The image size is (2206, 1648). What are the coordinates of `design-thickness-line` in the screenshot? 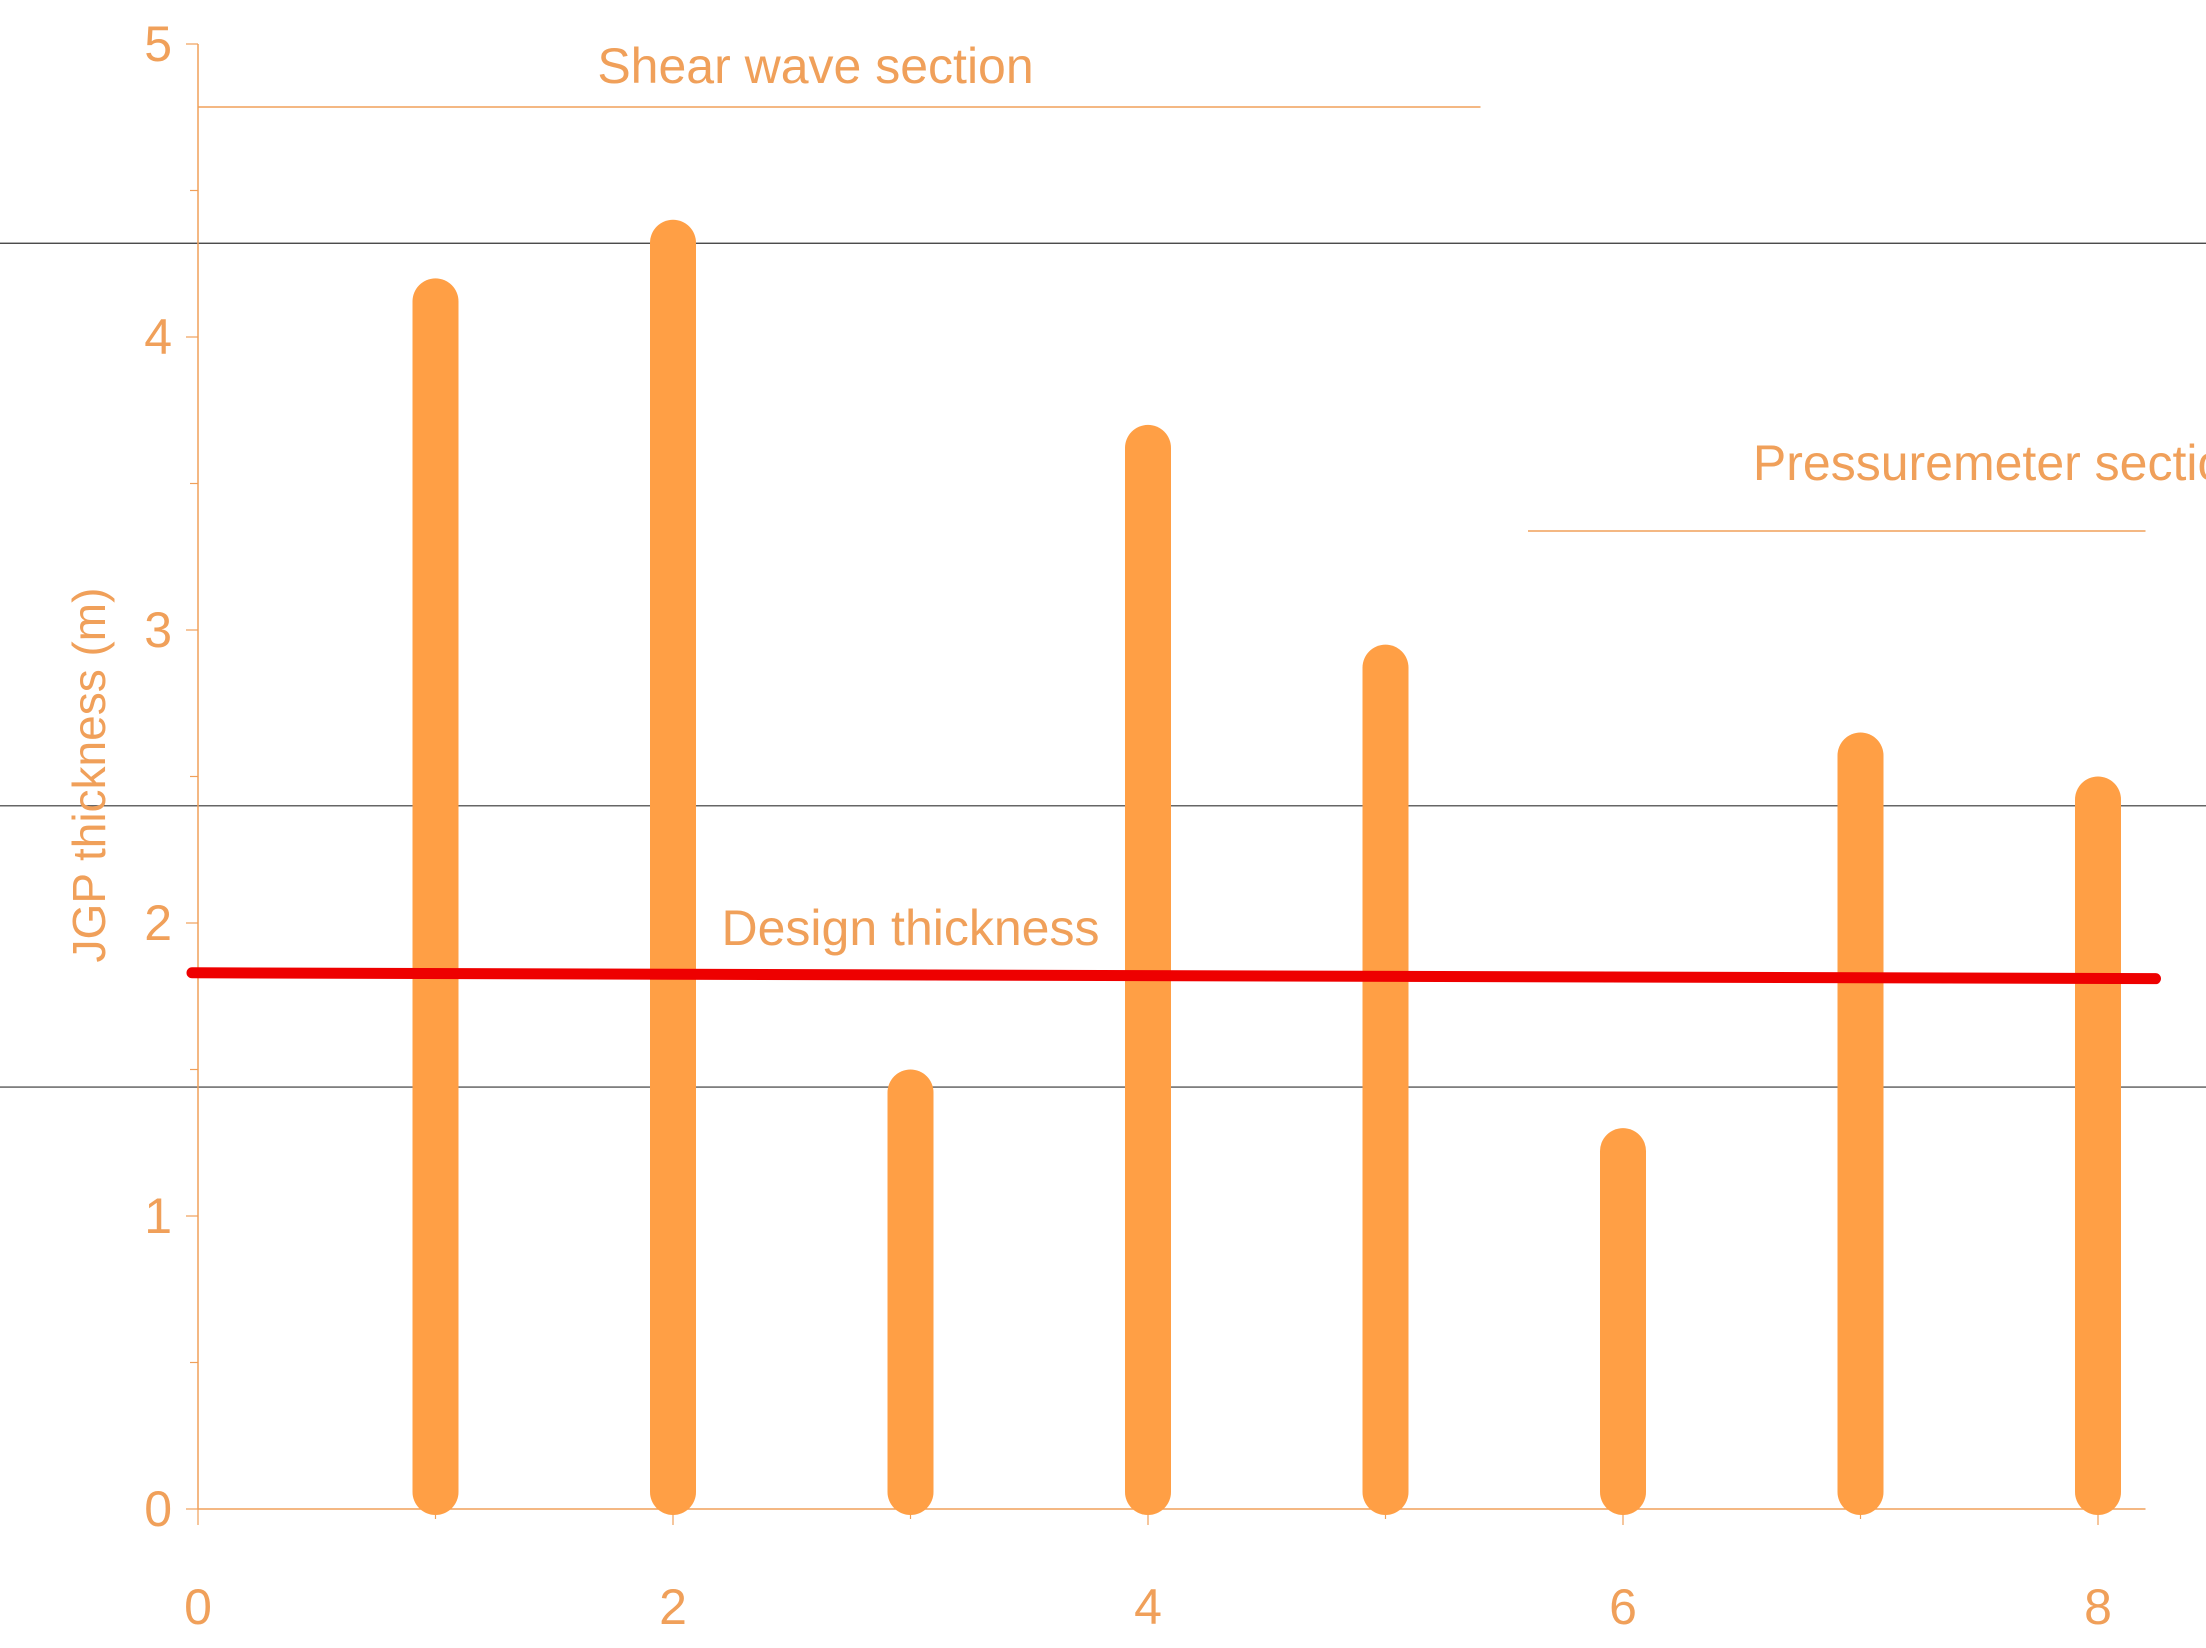 It's located at (1173, 976).